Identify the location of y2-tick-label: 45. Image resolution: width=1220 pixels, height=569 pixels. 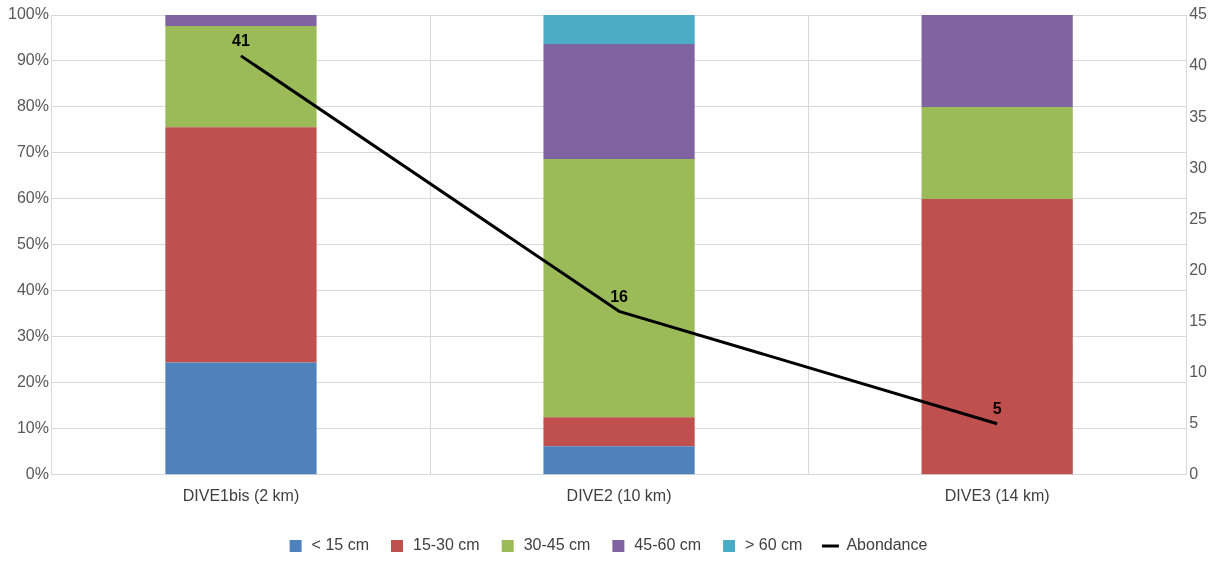
(1198, 14).